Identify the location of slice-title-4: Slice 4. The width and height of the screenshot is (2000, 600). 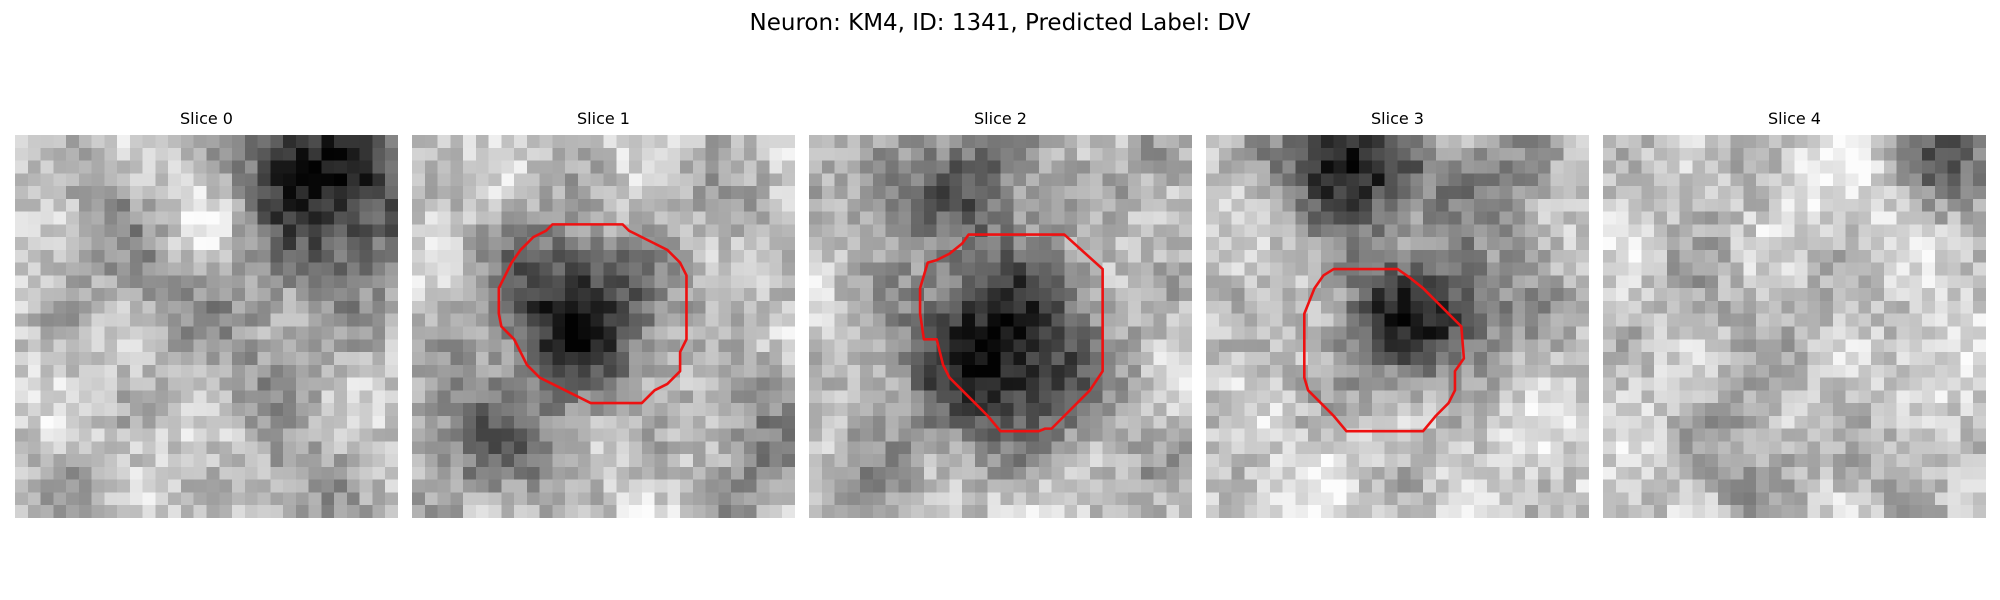
(1794, 118).